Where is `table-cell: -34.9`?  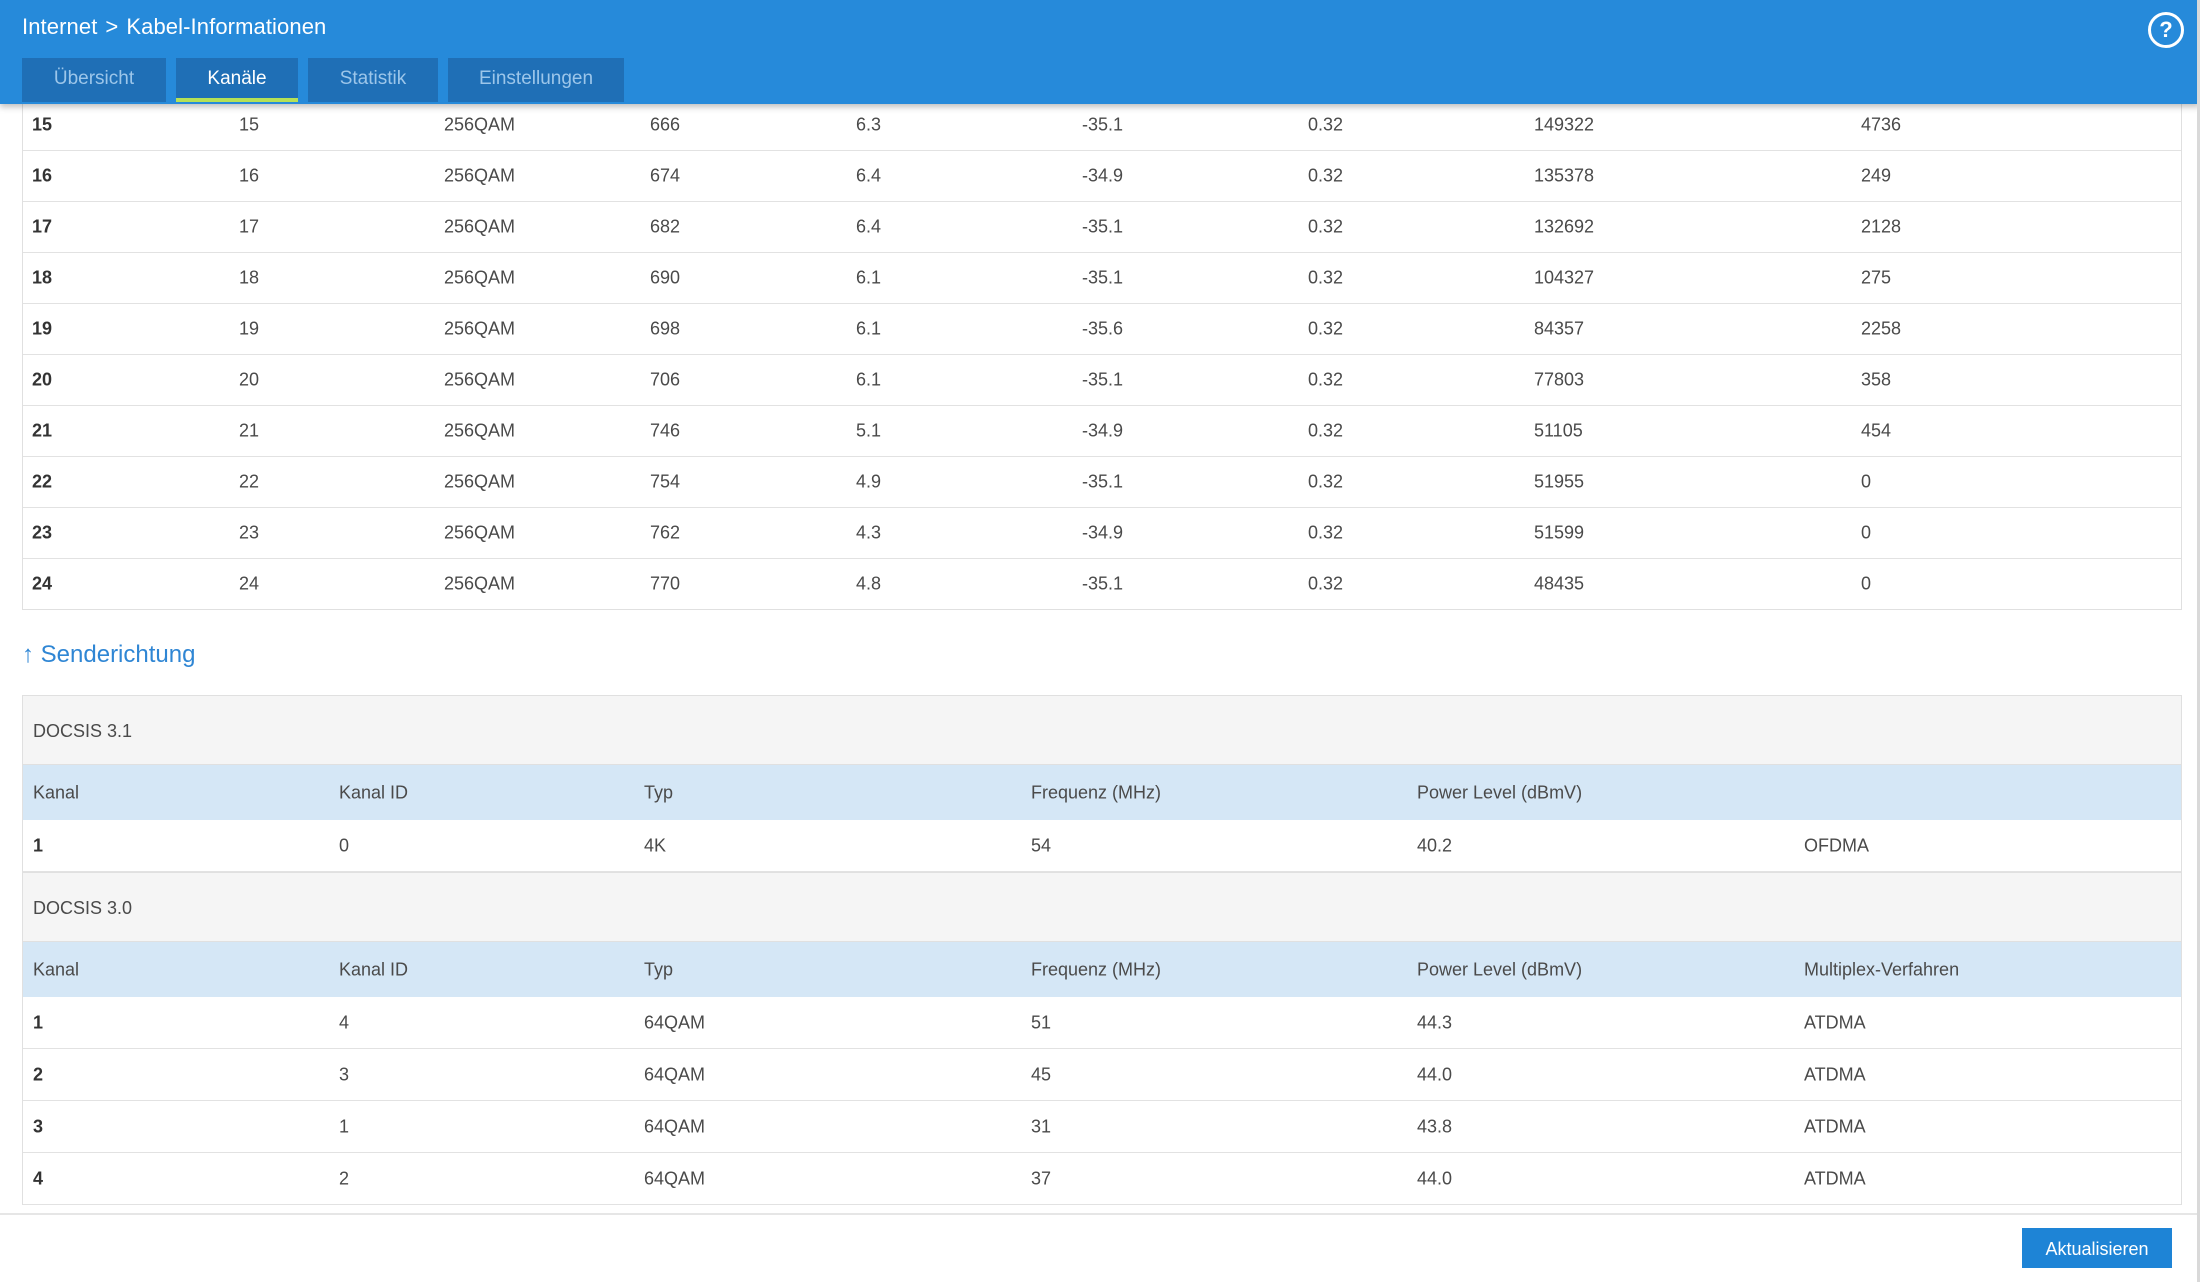 table-cell: -34.9 is located at coordinates (1103, 430).